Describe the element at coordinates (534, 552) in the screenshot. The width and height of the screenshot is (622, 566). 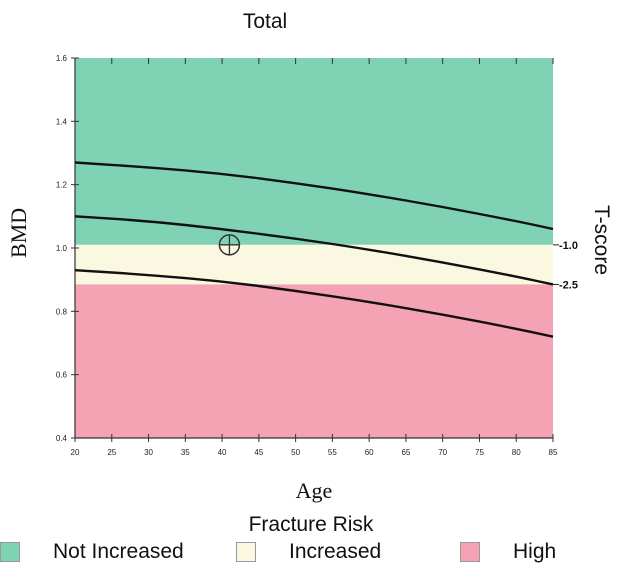
I see `legend-label-high: High` at that location.